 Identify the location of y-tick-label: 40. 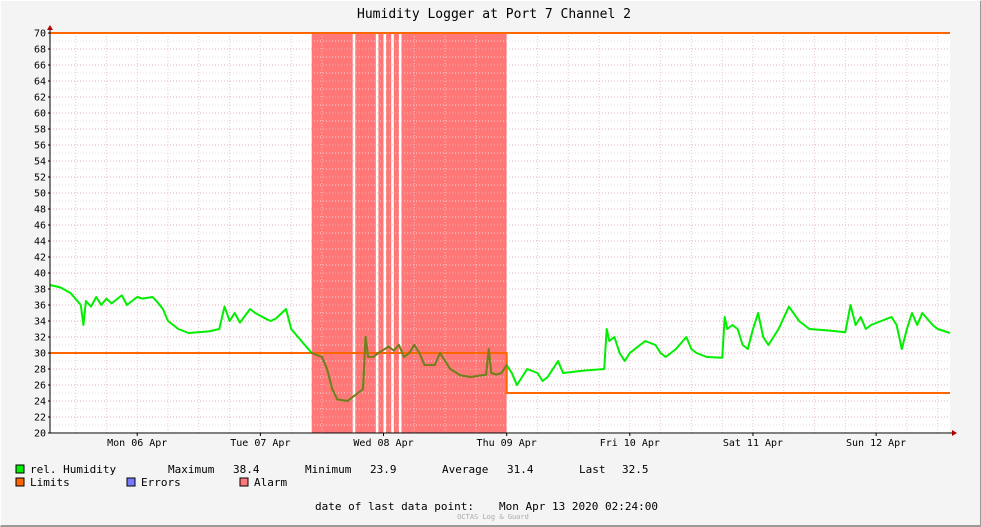
(40, 274).